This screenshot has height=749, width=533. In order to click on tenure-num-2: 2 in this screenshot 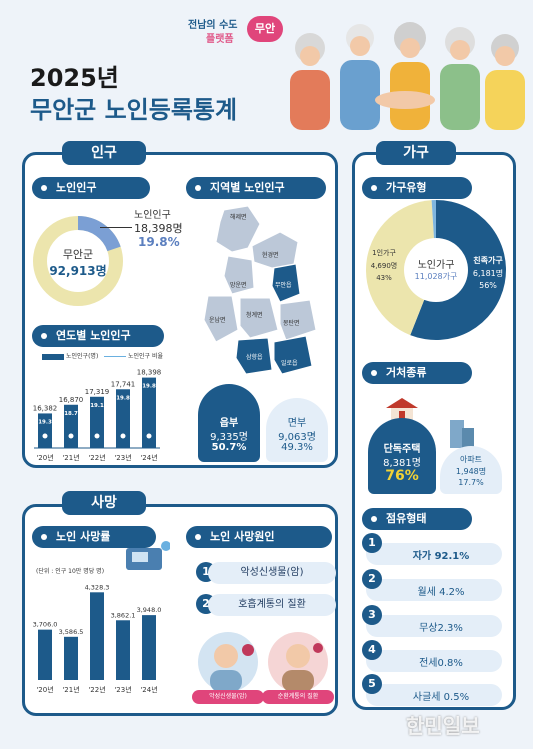, I will do `click(372, 579)`.